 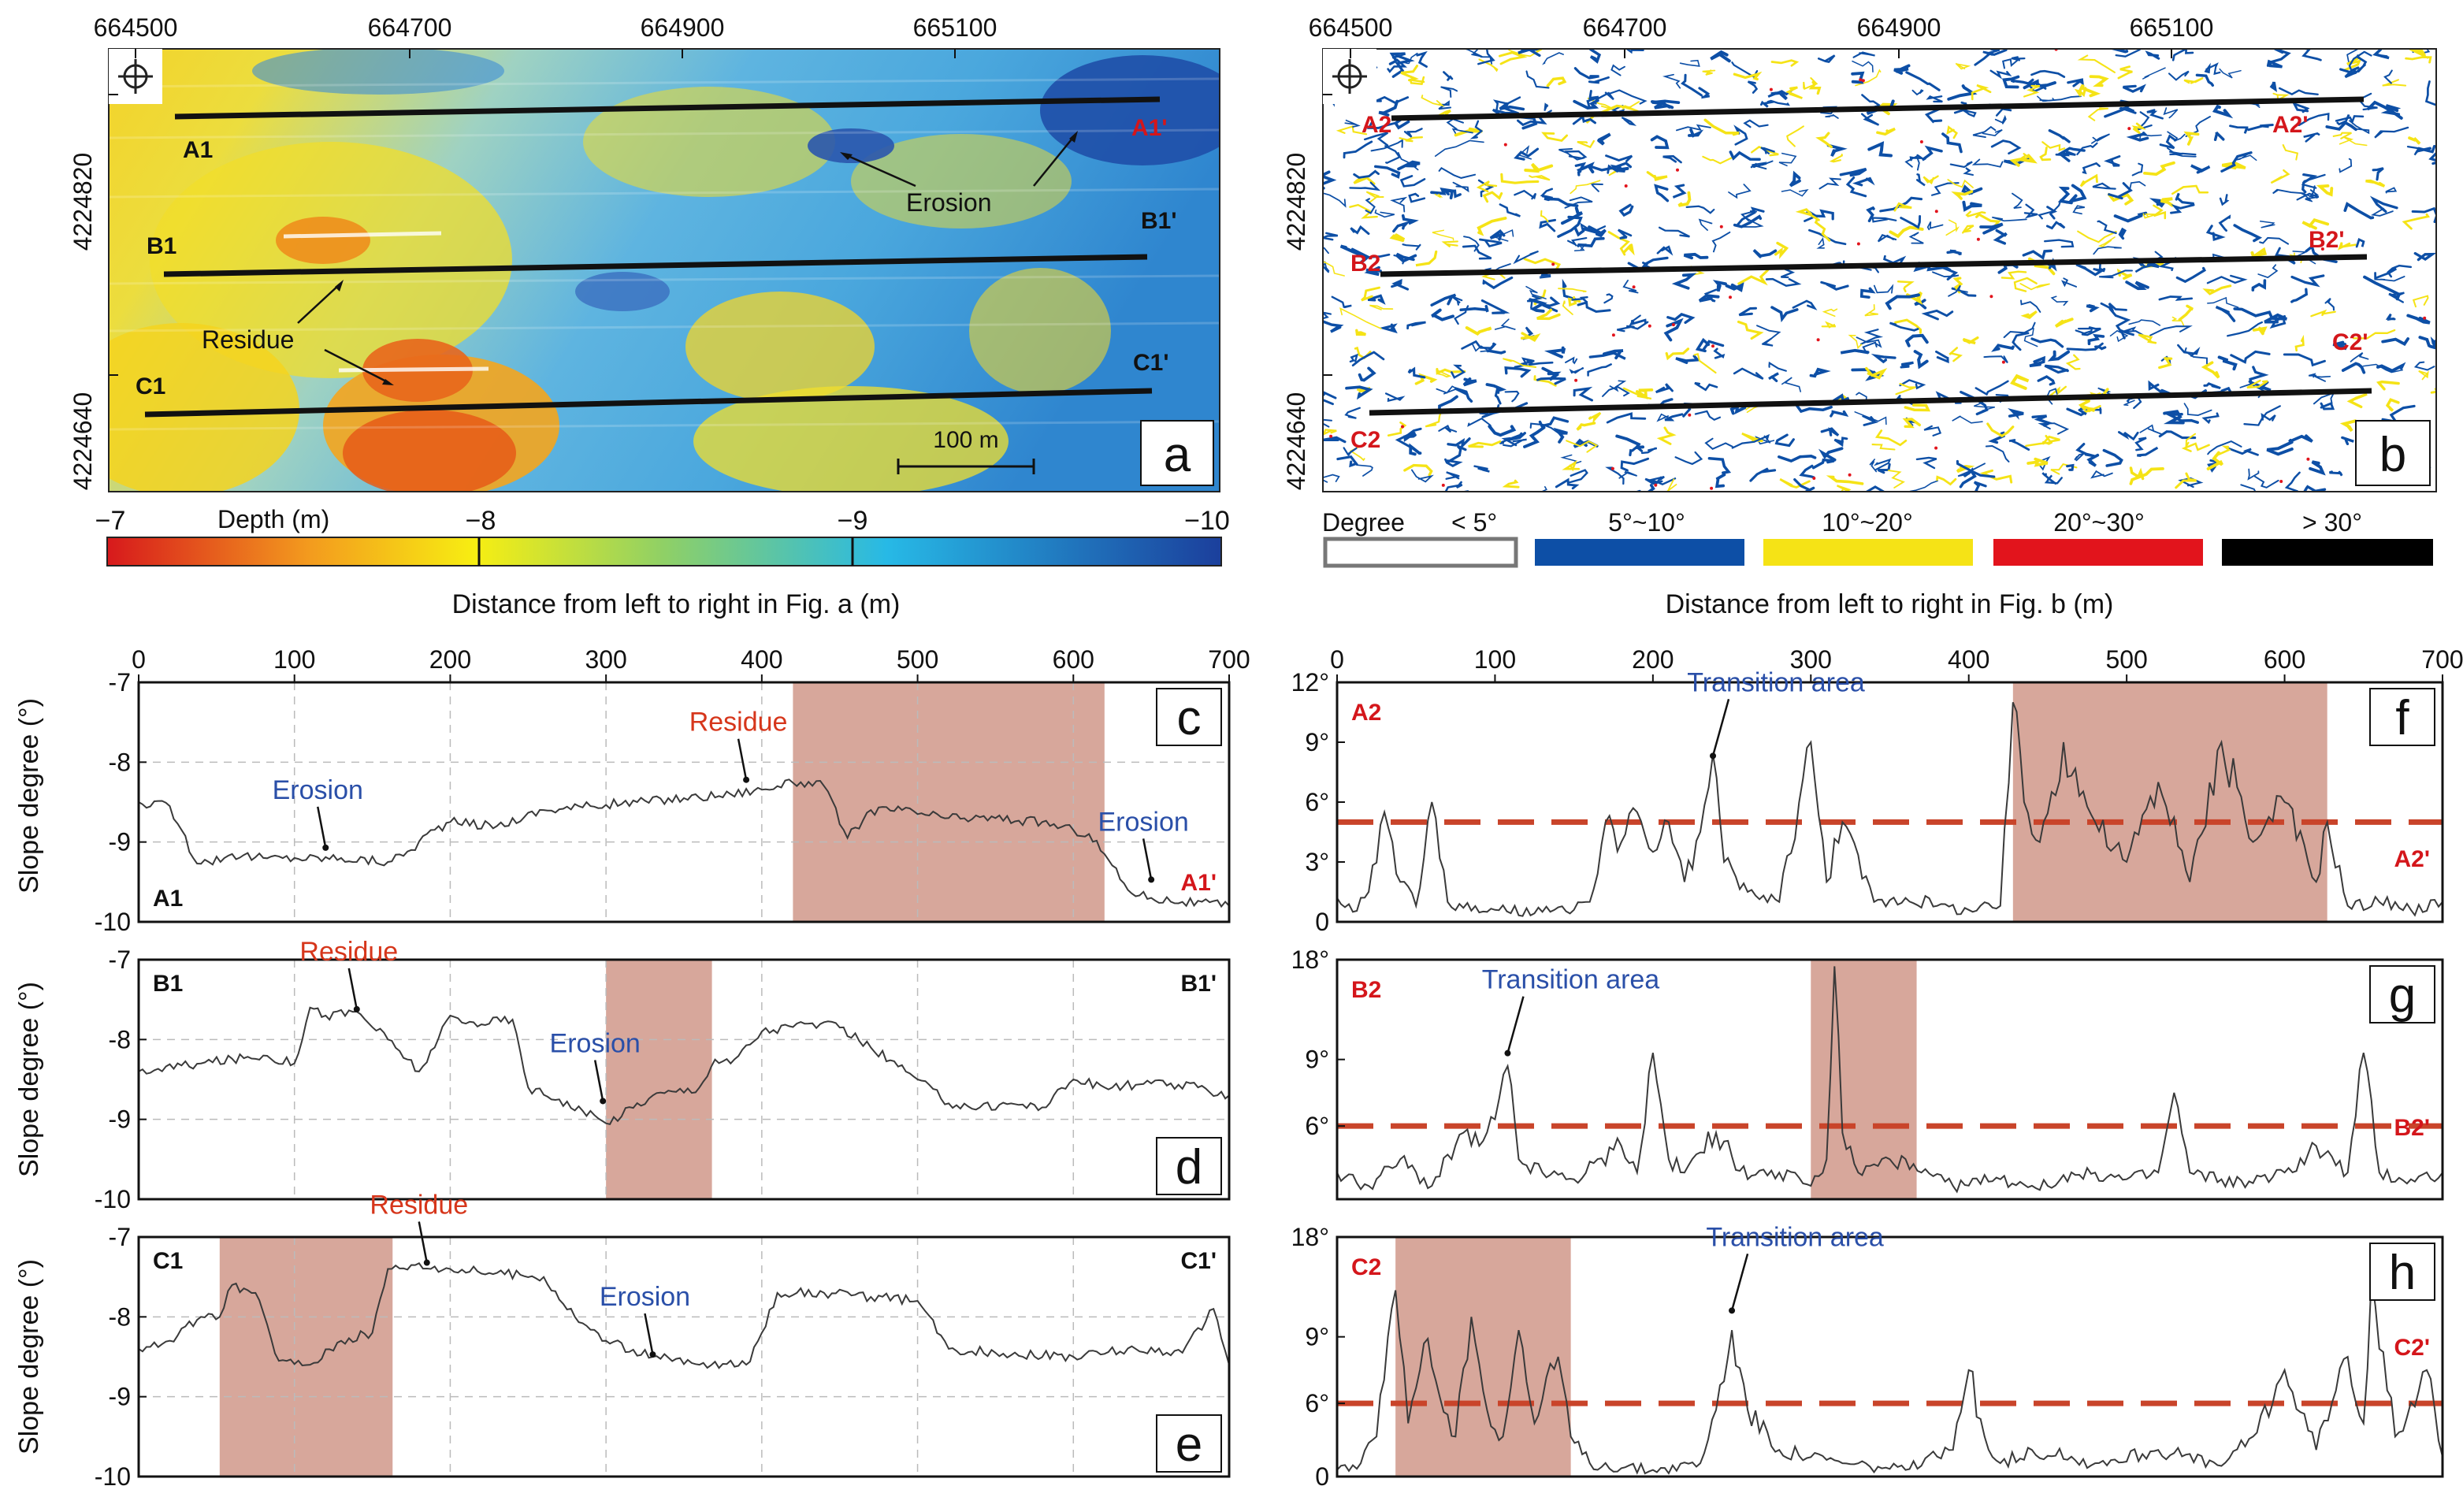 I want to click on chart-panel-e: -7 -8 -9 -10 C1 C1' e Residue Erosion, so click(x=663, y=1341).